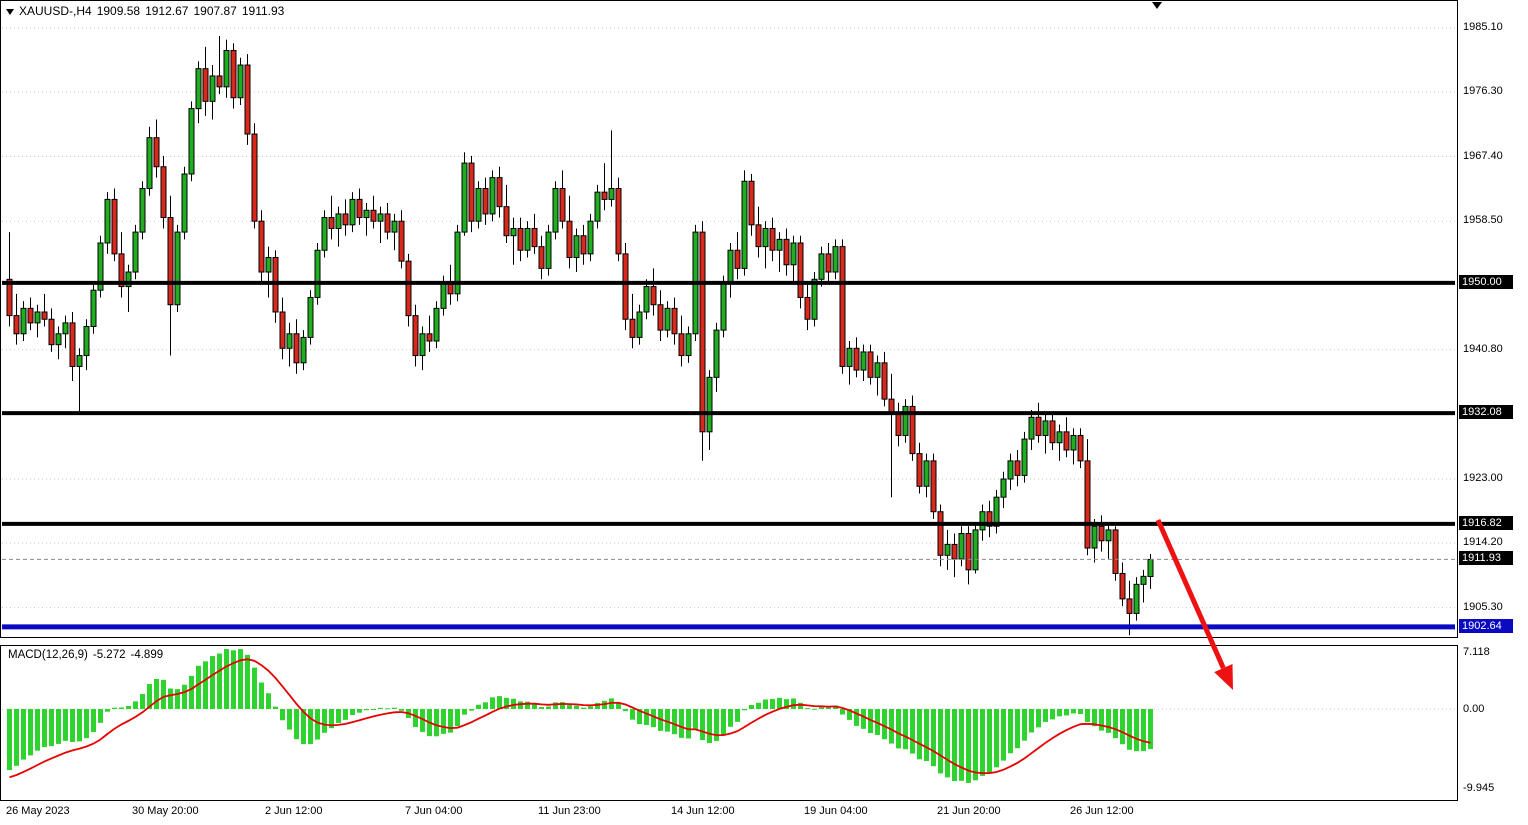  I want to click on chart-shift-marker-icon, so click(1157, 5).